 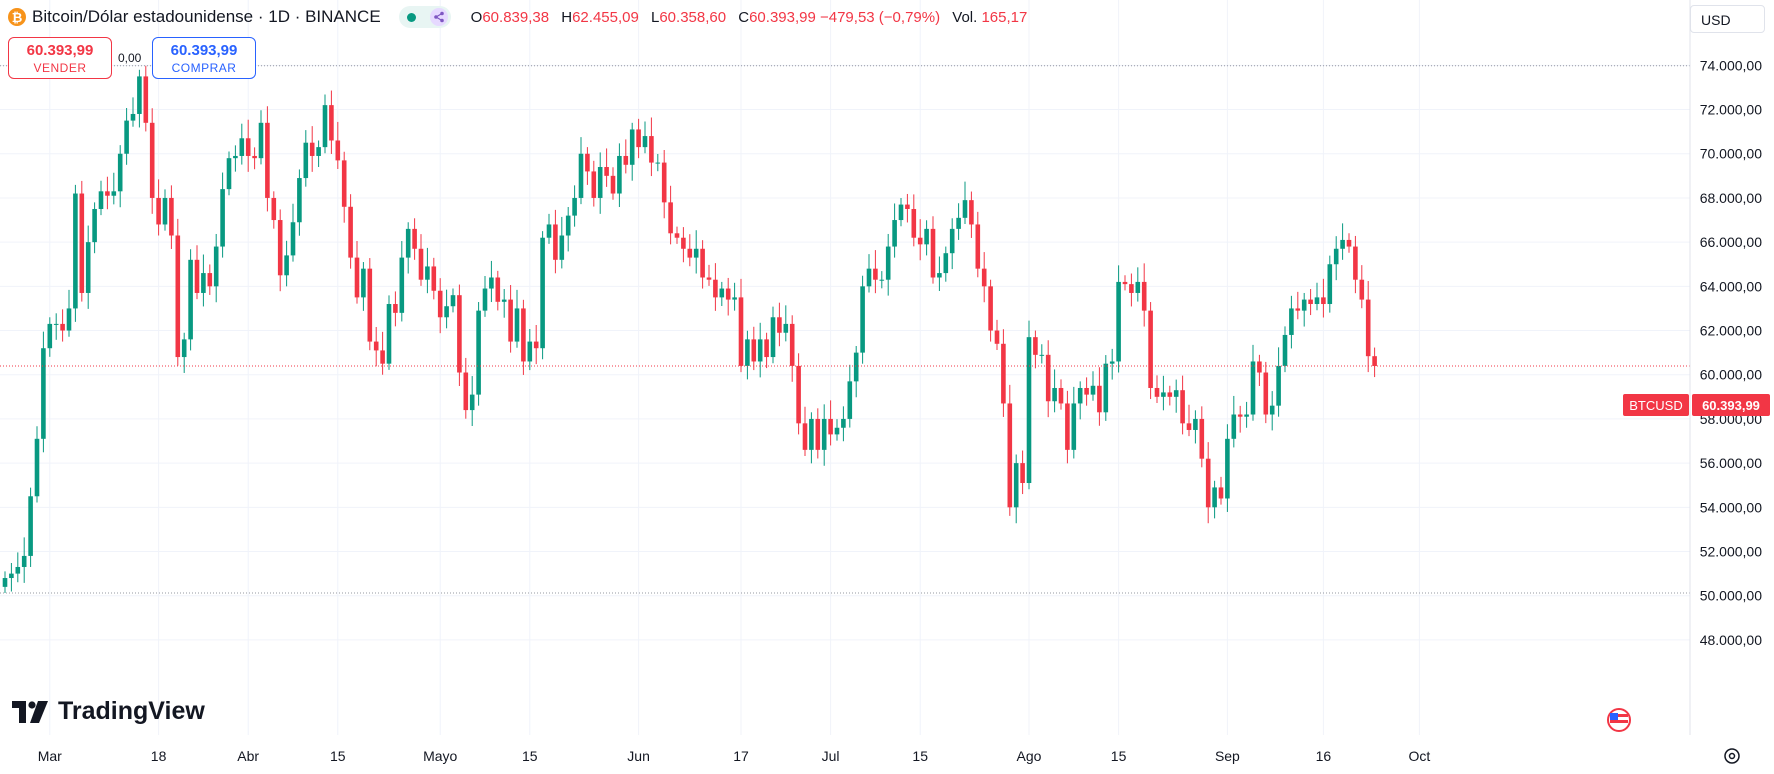 What do you see at coordinates (440, 756) in the screenshot?
I see `x-tick-label: Mayo` at bounding box center [440, 756].